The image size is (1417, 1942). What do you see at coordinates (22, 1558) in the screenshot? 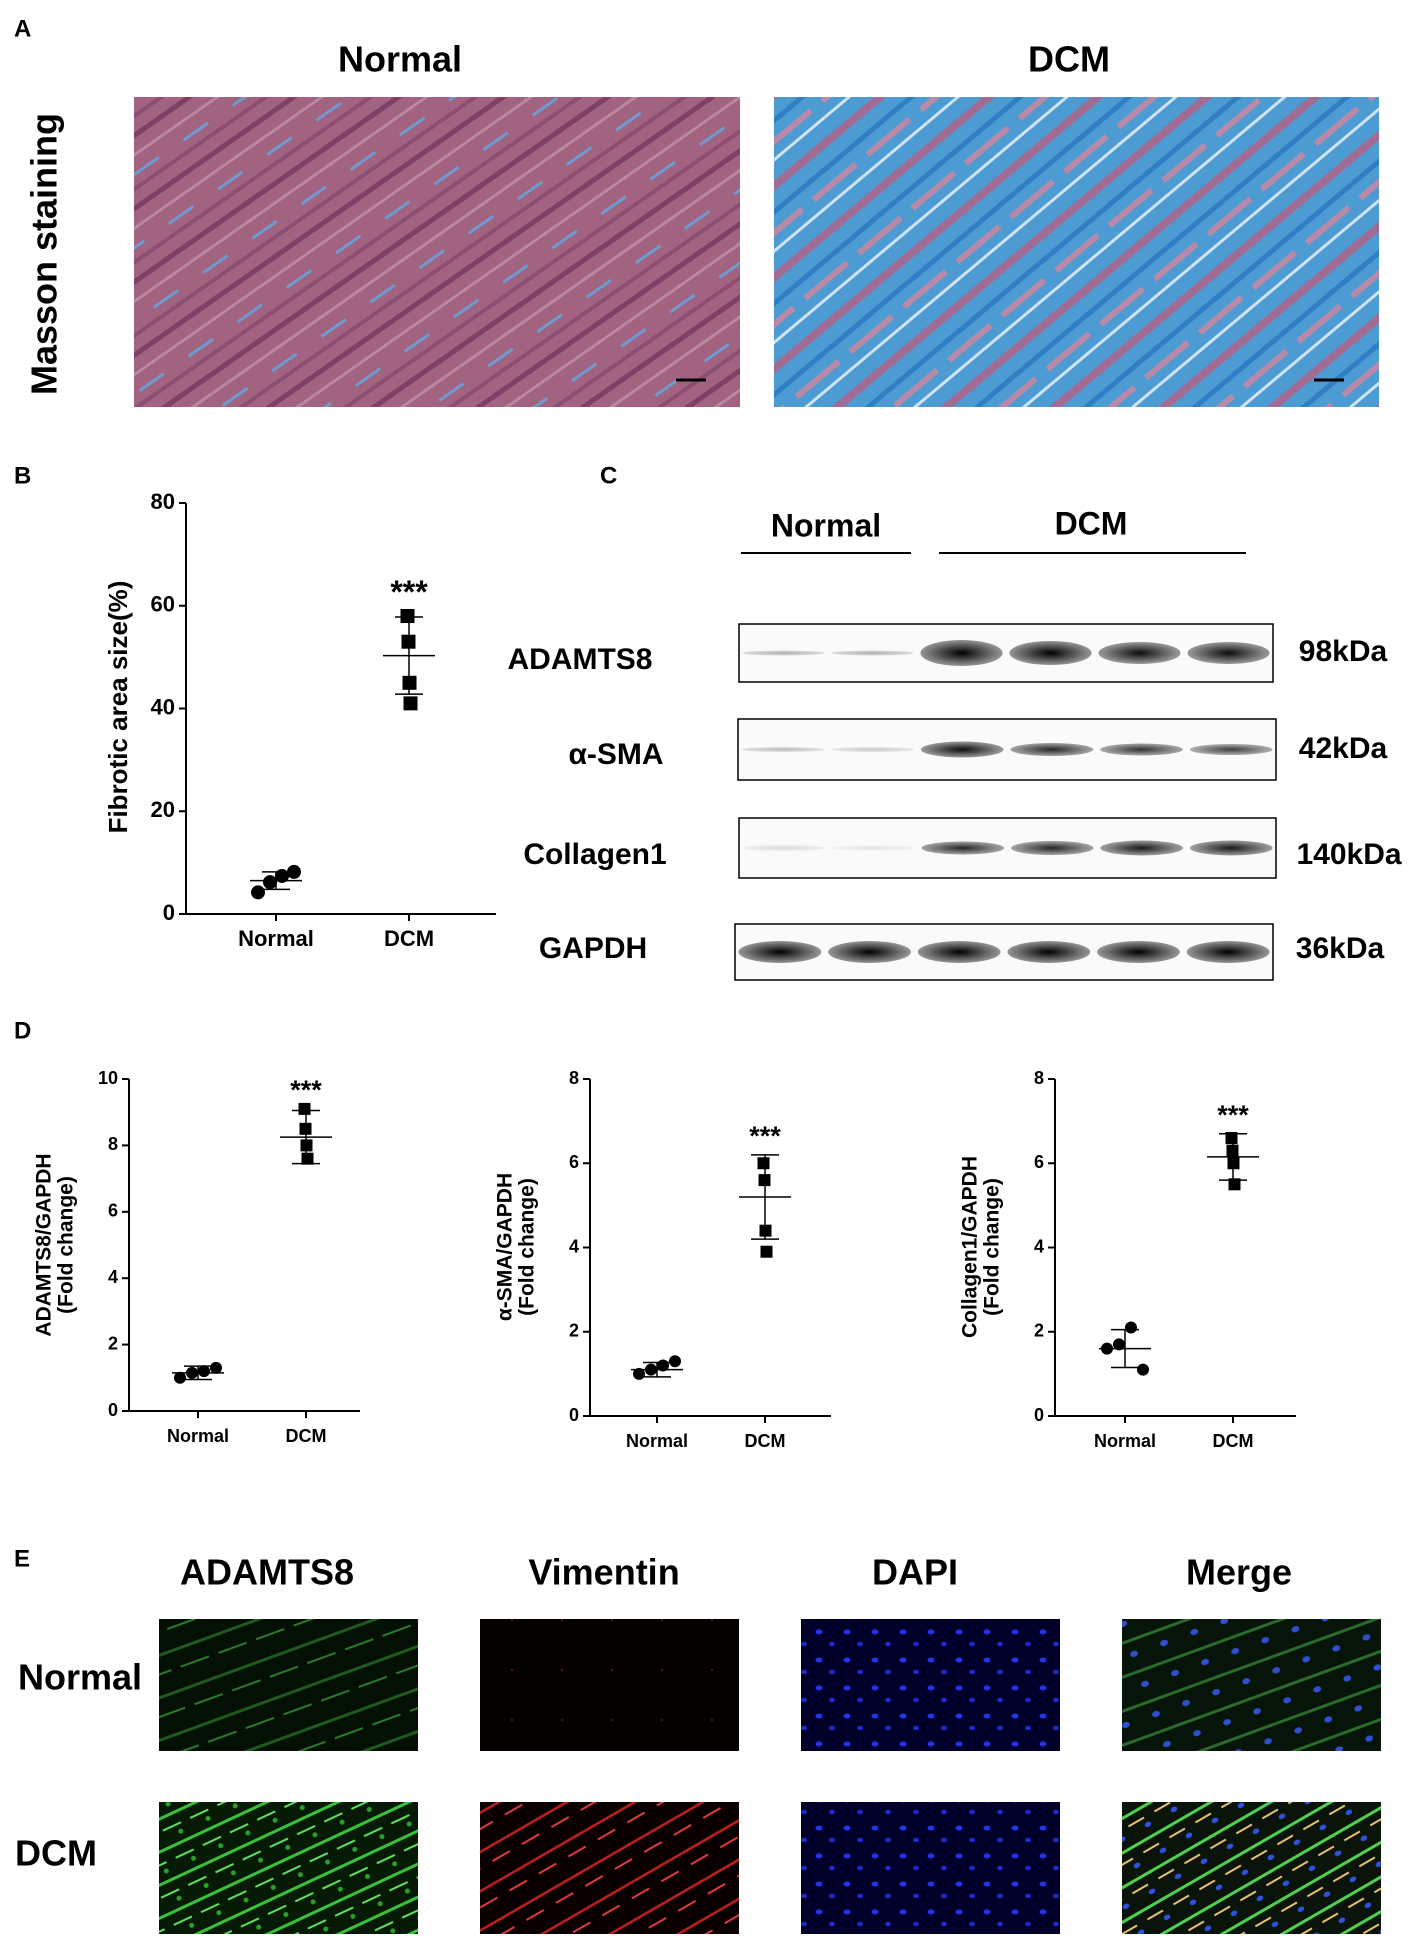
I see `panel-label: E` at bounding box center [22, 1558].